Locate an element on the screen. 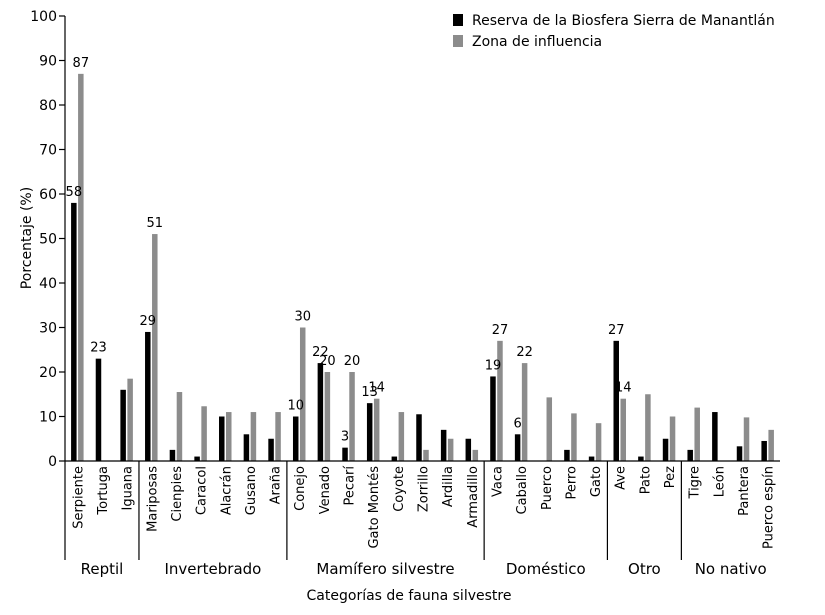 The image size is (825, 615). bar-influence-ardilla is located at coordinates (450, 449).